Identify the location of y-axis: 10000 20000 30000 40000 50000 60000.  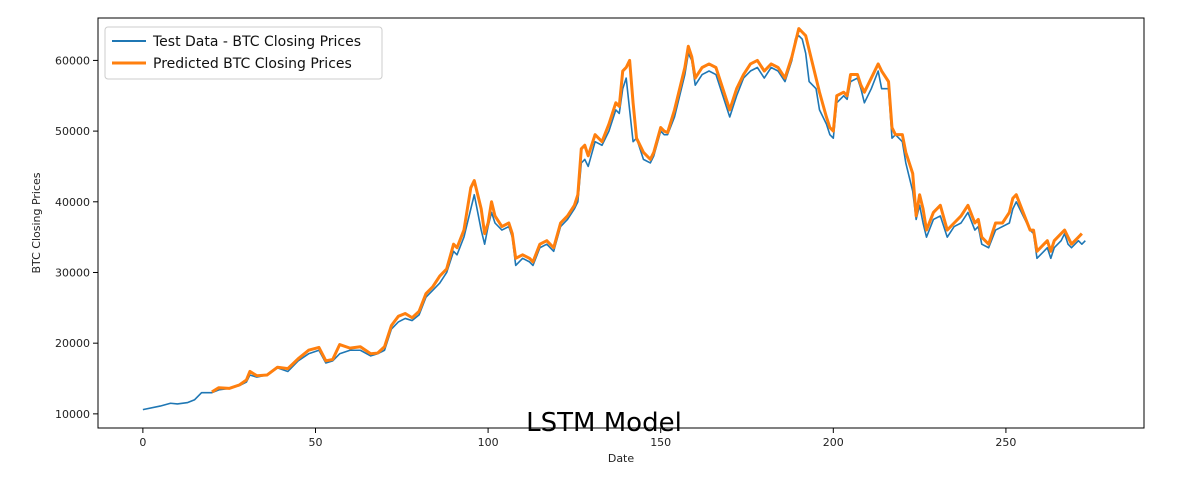
(76, 237).